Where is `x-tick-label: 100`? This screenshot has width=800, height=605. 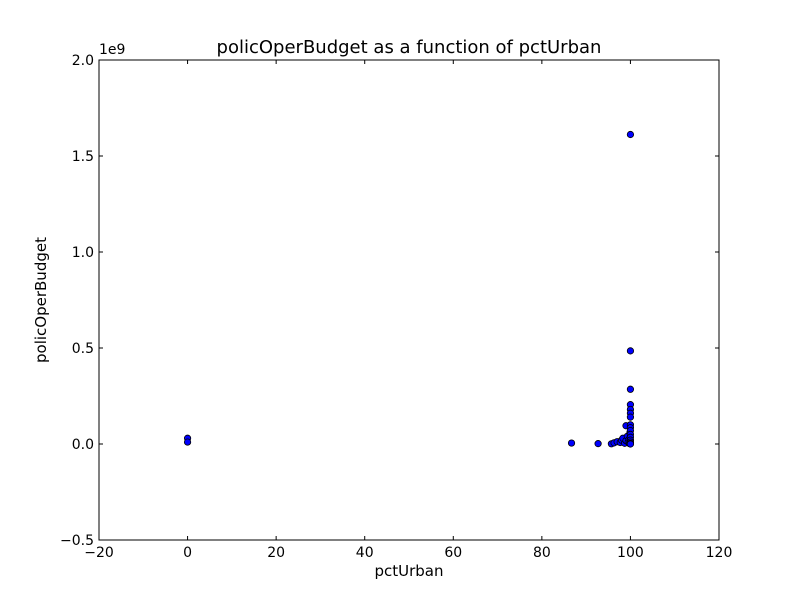 x-tick-label: 100 is located at coordinates (630, 553).